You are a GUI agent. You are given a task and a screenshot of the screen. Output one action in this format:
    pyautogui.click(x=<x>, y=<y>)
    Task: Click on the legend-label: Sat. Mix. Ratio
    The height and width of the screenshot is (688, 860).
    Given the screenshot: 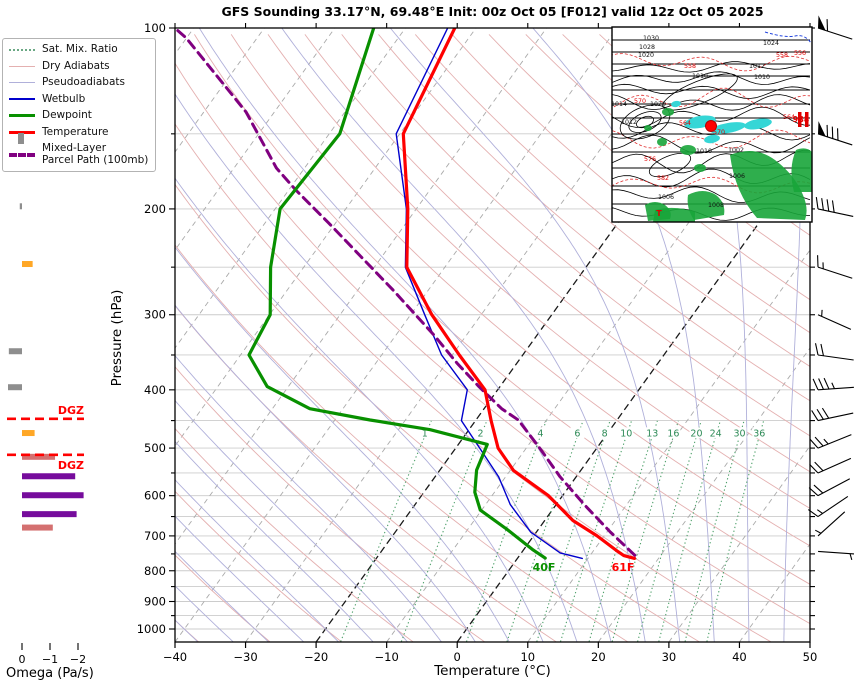 What is the action you would take?
    pyautogui.click(x=80, y=49)
    